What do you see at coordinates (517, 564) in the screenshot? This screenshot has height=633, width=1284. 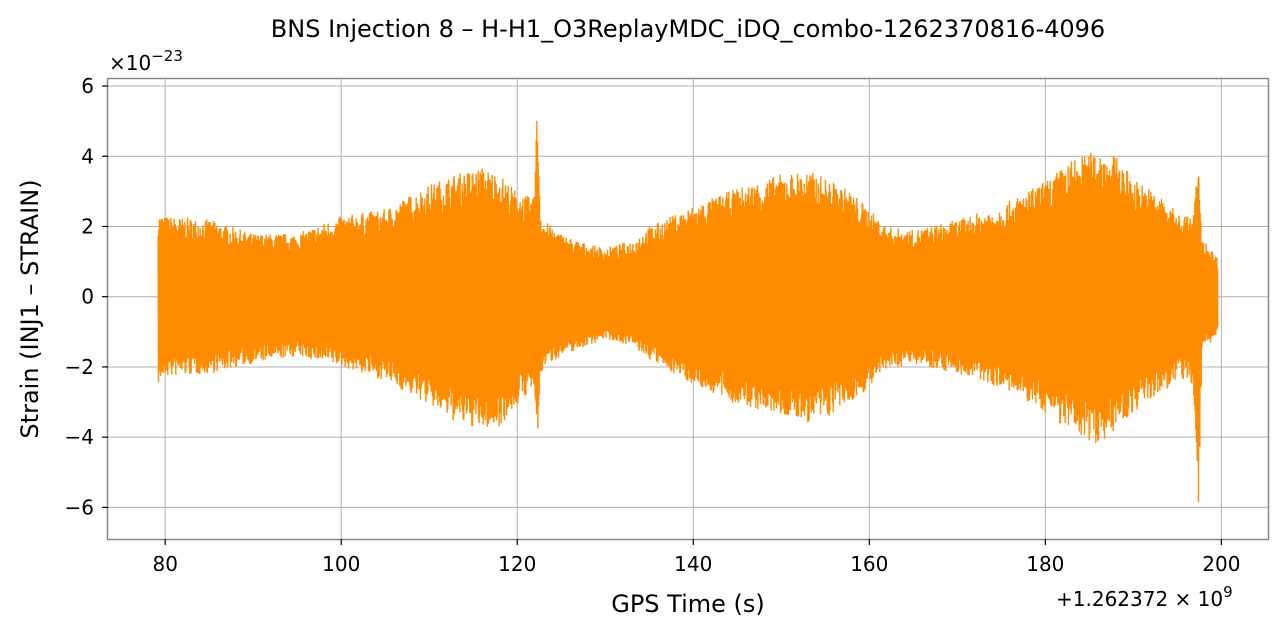 I see `x-tick-label: 120` at bounding box center [517, 564].